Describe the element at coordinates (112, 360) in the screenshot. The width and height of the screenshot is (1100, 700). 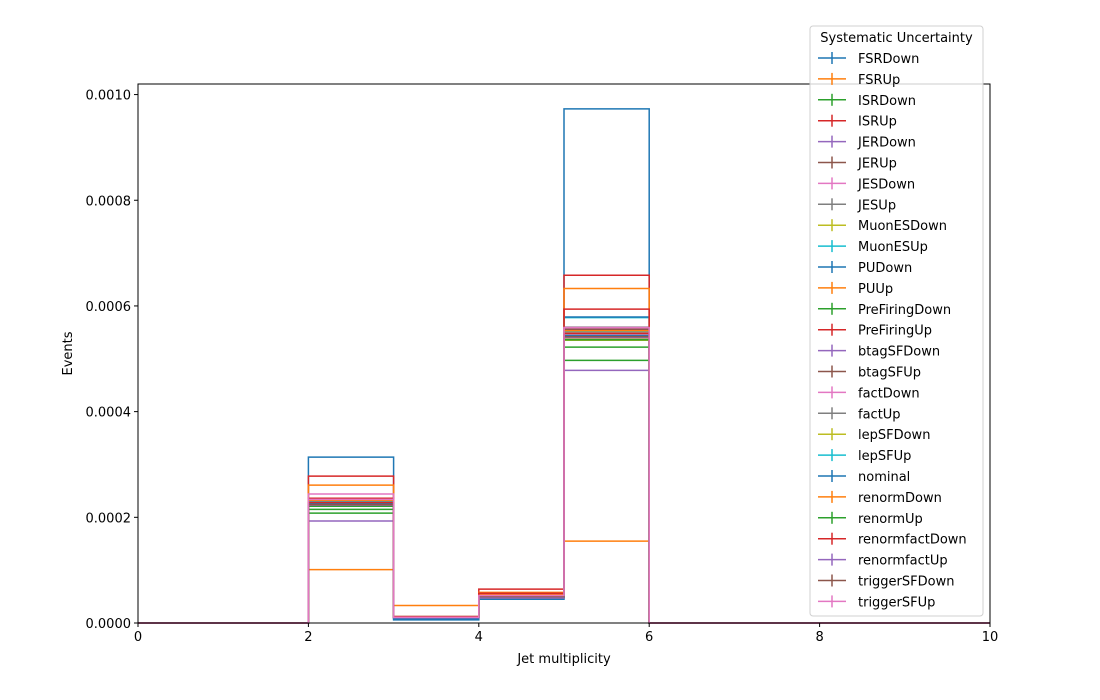
I see `y-axis: 0.0000 0.0002 0.0004 0.0006 0.0008 0.0010` at that location.